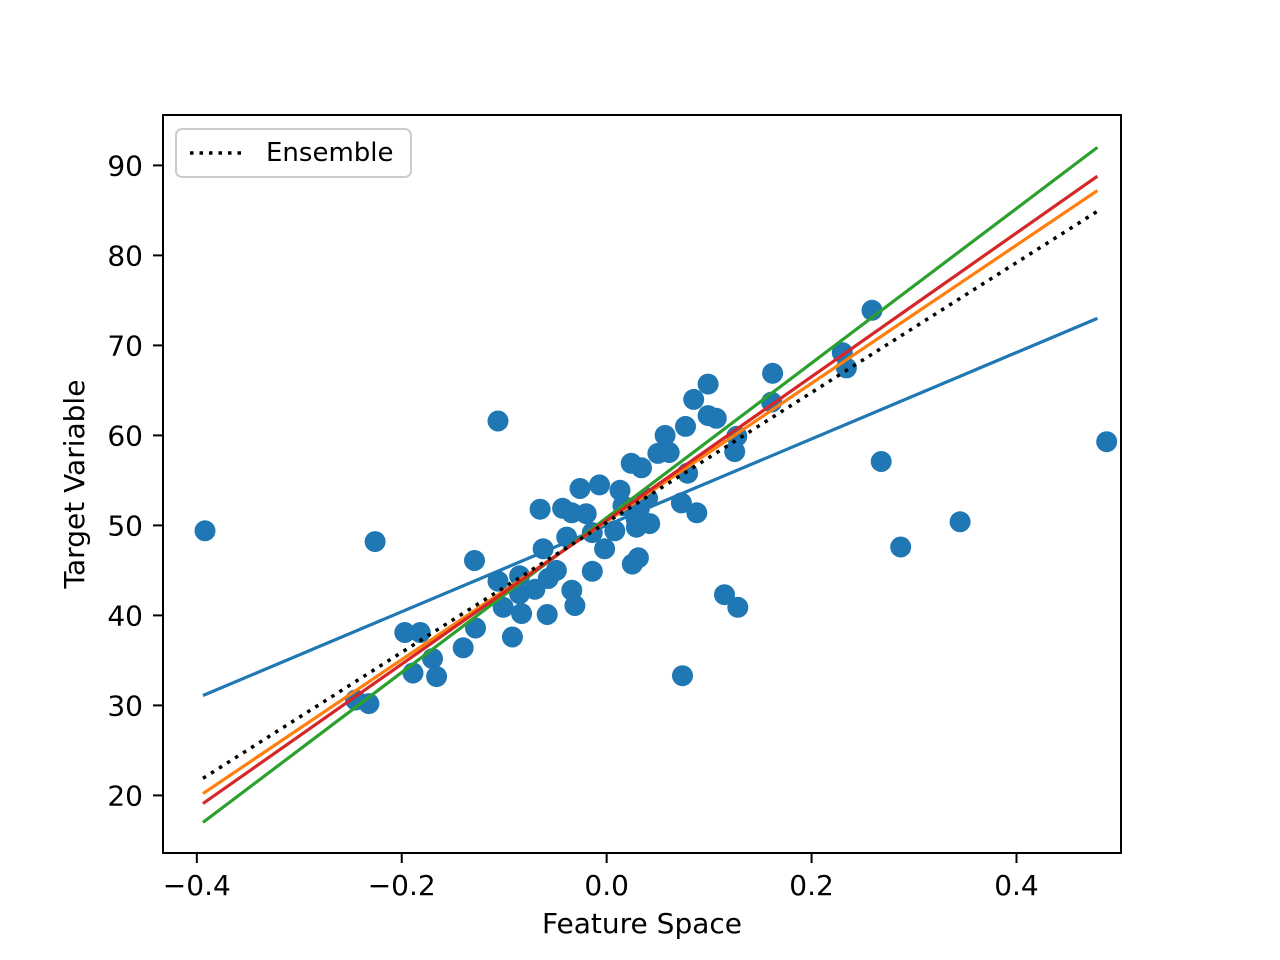  I want to click on x-tick-label: −0.2, so click(402, 885).